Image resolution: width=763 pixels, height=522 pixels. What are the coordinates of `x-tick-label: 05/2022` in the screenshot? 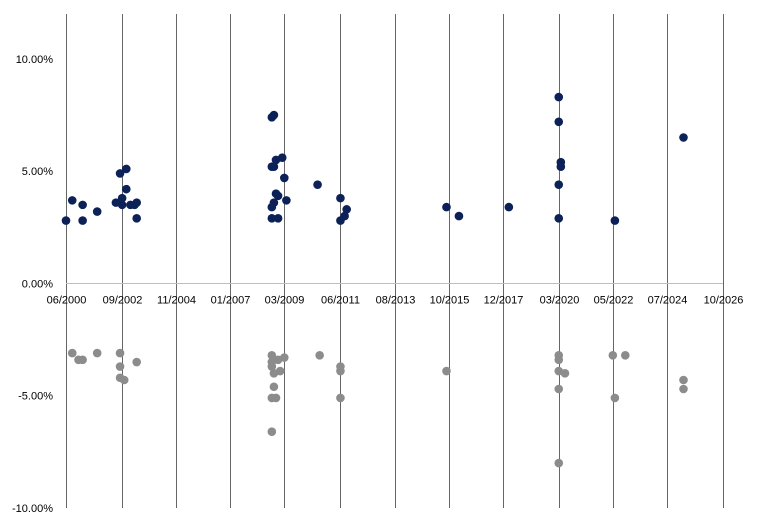 It's located at (614, 300).